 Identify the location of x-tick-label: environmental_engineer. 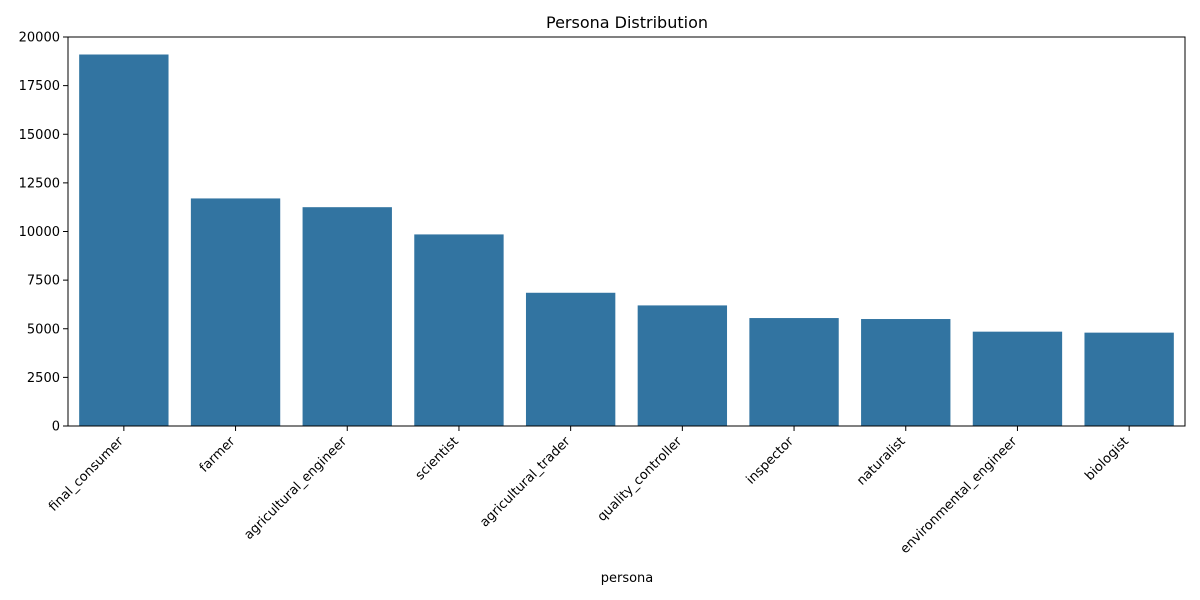
(959, 495).